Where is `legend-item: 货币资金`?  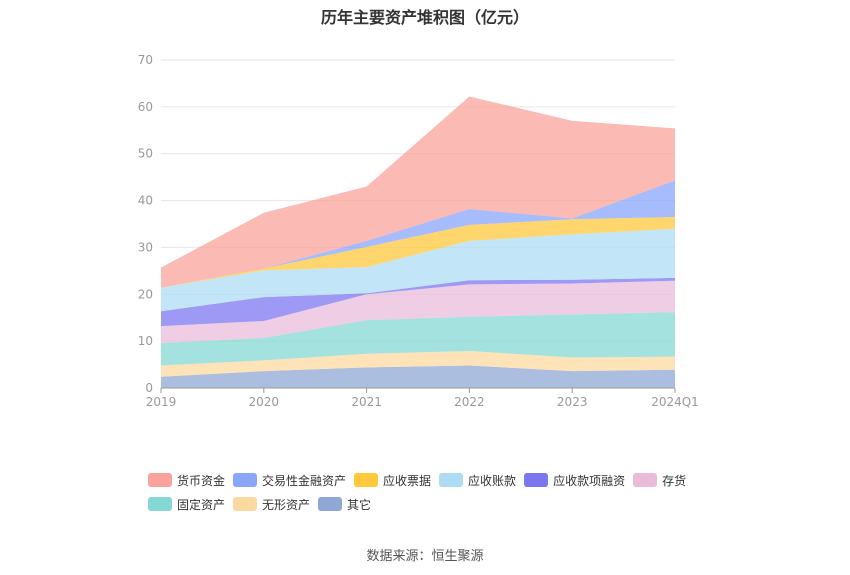
legend-item: 货币资金 is located at coordinates (186, 480).